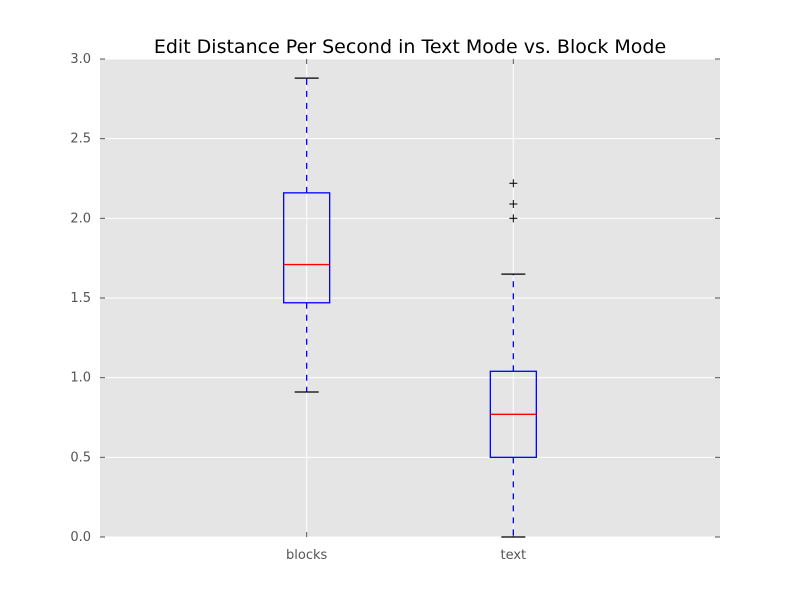  What do you see at coordinates (80, 537) in the screenshot?
I see `y-tick-label: 0.0` at bounding box center [80, 537].